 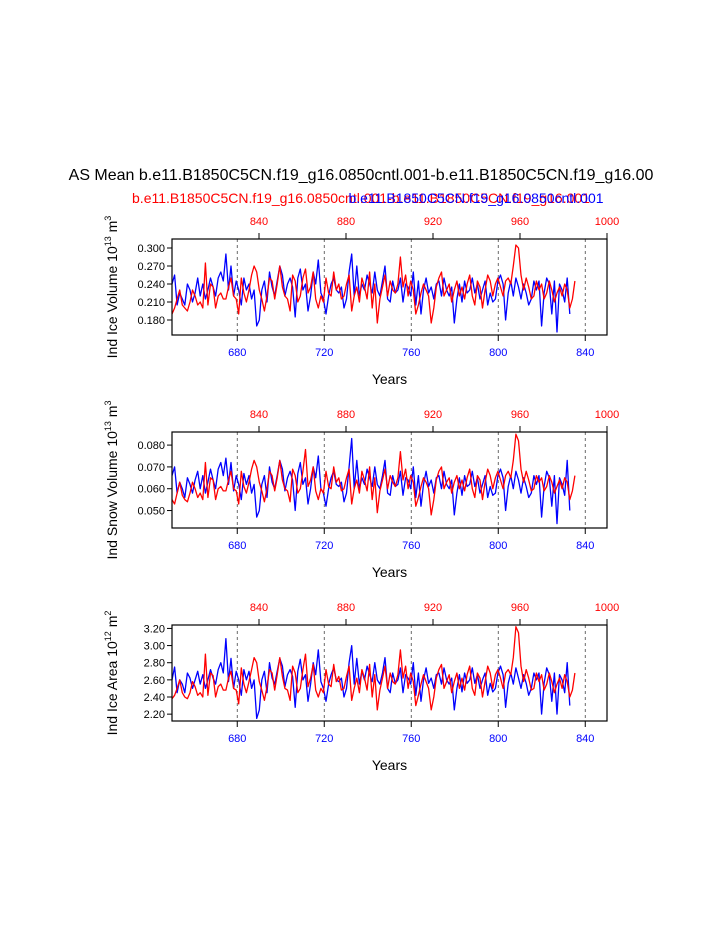 What do you see at coordinates (151, 468) in the screenshot?
I see `y-tick-label: 0.070` at bounding box center [151, 468].